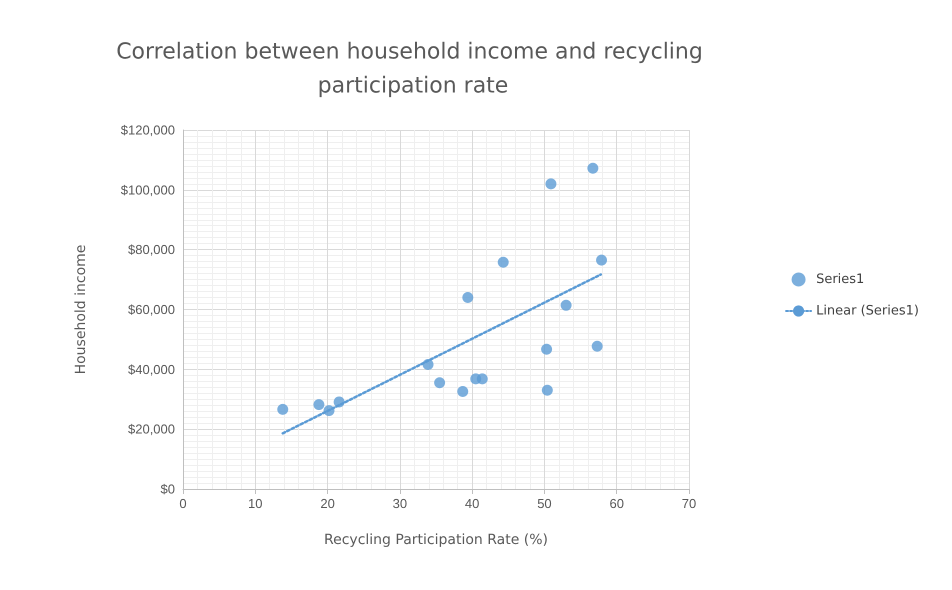 The image size is (952, 590). What do you see at coordinates (151, 429) in the screenshot?
I see `y-tick-label: $20,000` at bounding box center [151, 429].